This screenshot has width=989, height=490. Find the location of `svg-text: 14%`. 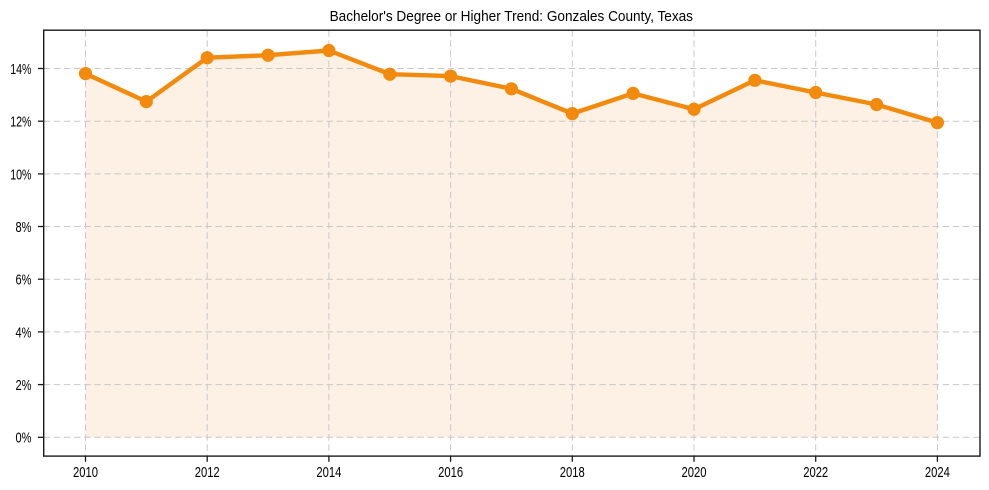

svg-text: 14% is located at coordinates (20, 69).